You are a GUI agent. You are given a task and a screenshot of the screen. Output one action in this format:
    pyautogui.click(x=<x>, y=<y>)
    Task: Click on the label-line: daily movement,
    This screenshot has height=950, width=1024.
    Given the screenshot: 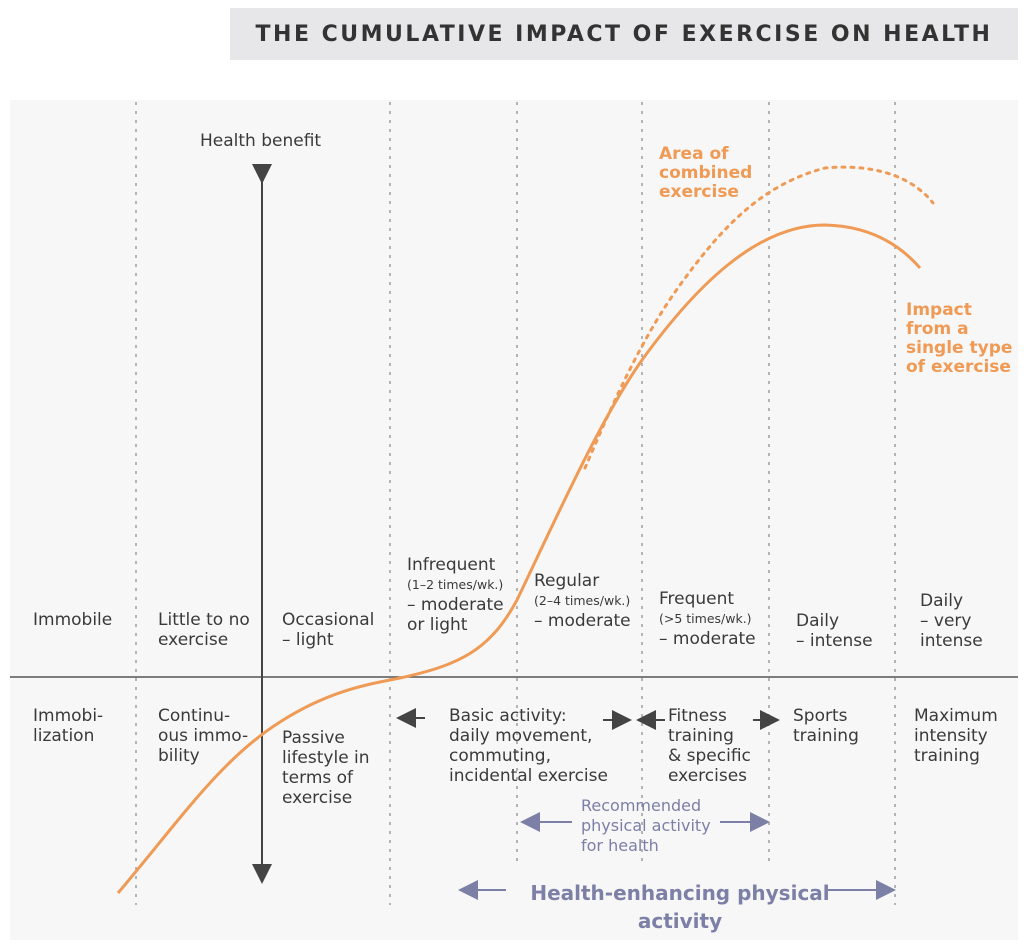 What is the action you would take?
    pyautogui.click(x=521, y=736)
    